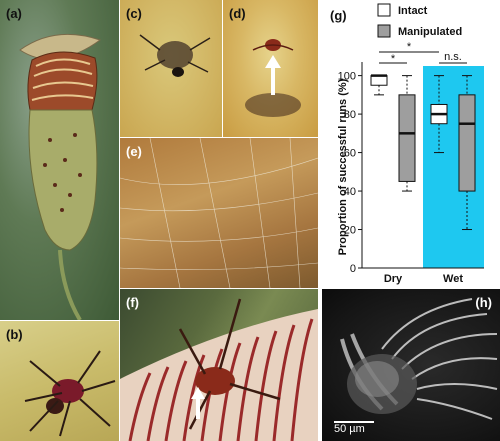 The width and height of the screenshot is (500, 441). Describe the element at coordinates (132, 302) in the screenshot. I see `panel-label-f: (f)` at that location.